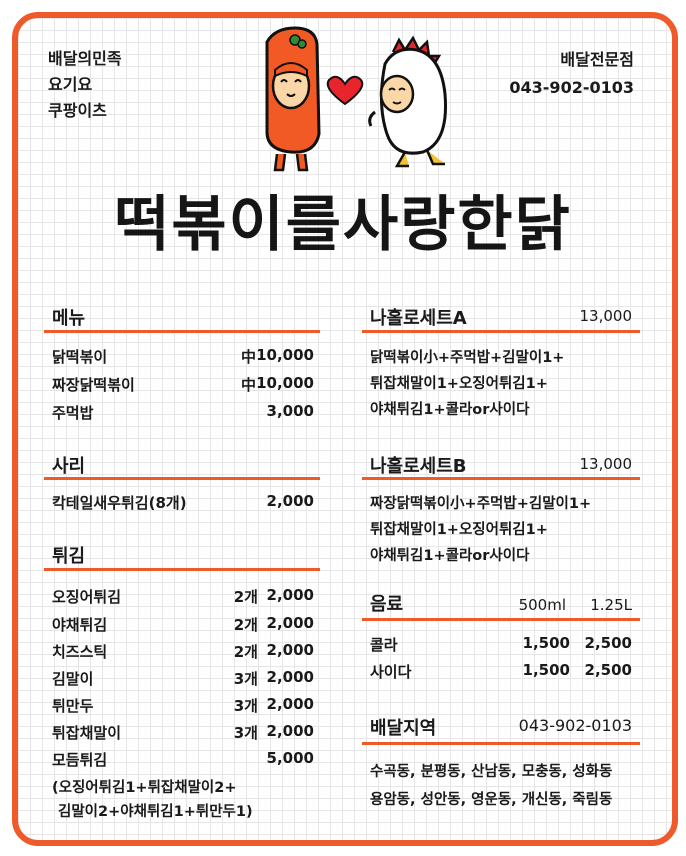 Image resolution: width=686 pixels, height=856 pixels. I want to click on section-title-menu: 메뉴, so click(69, 318).